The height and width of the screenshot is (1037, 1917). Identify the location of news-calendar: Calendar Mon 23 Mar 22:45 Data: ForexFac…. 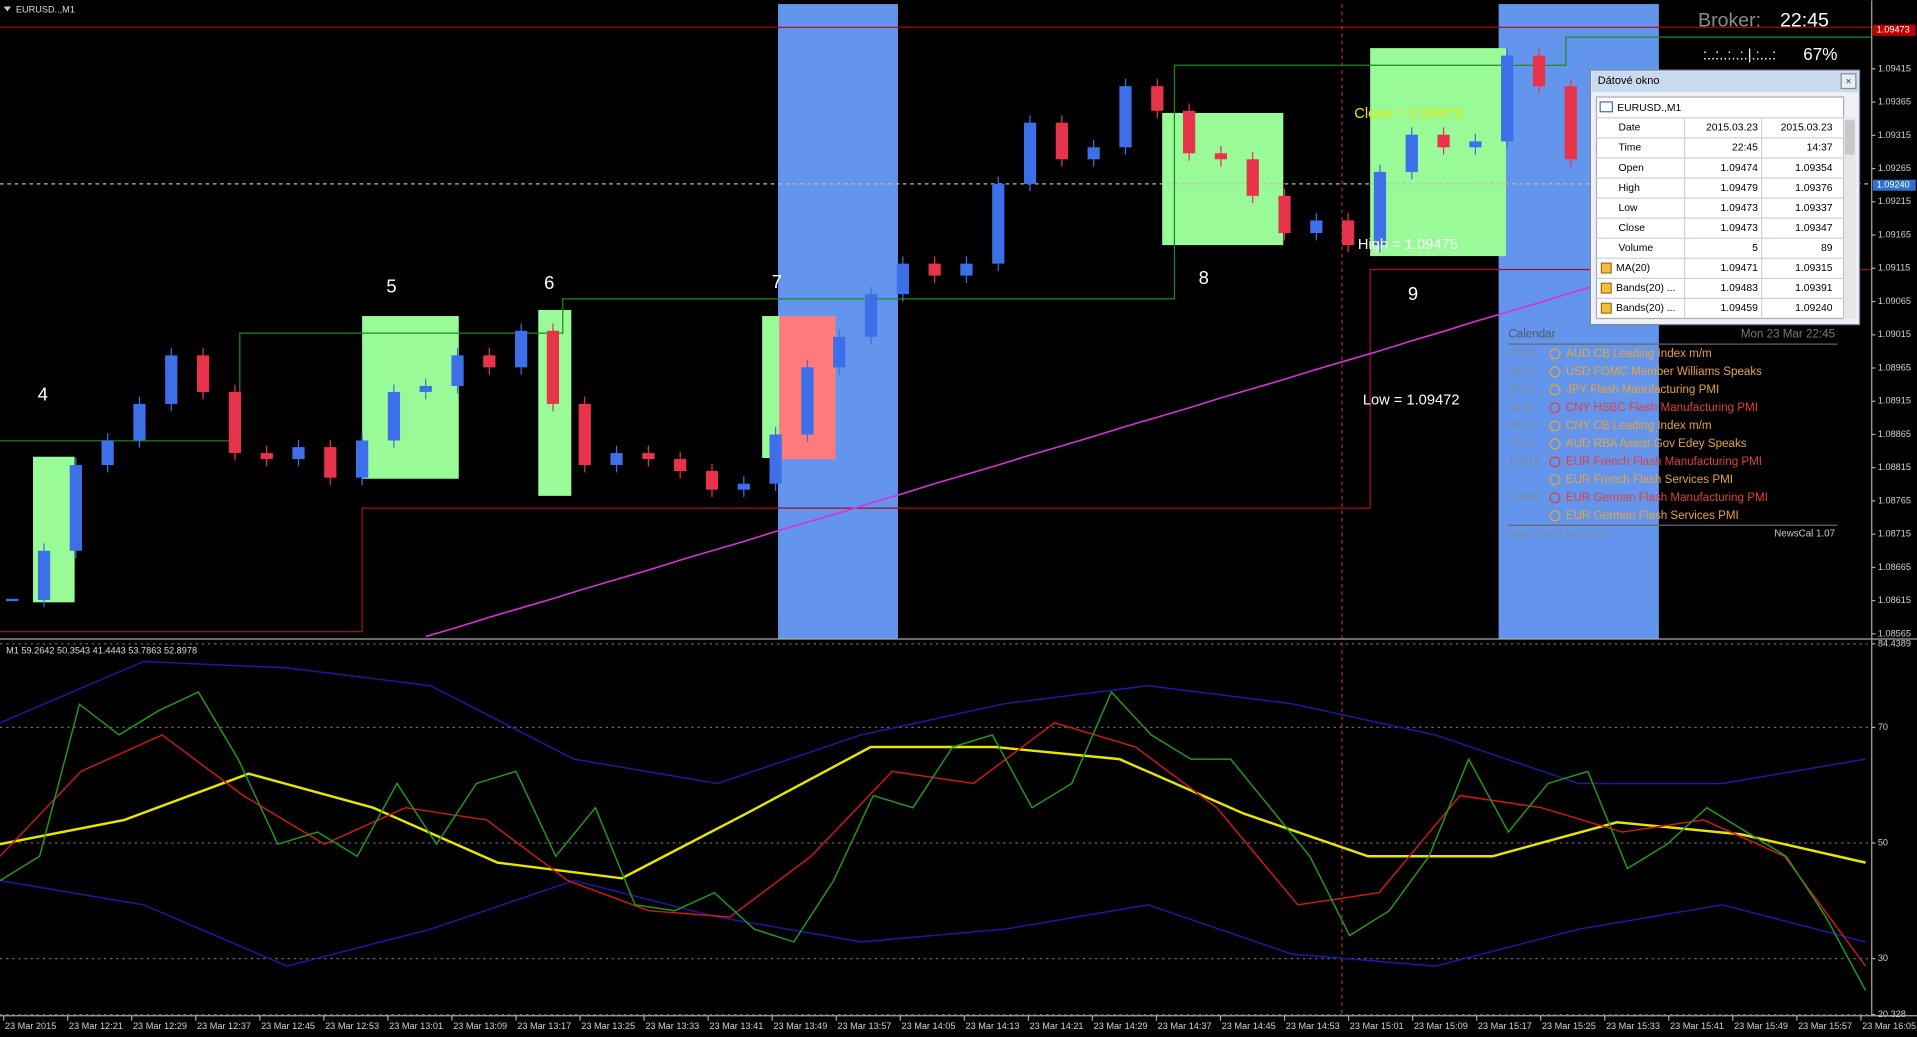
(1673, 433).